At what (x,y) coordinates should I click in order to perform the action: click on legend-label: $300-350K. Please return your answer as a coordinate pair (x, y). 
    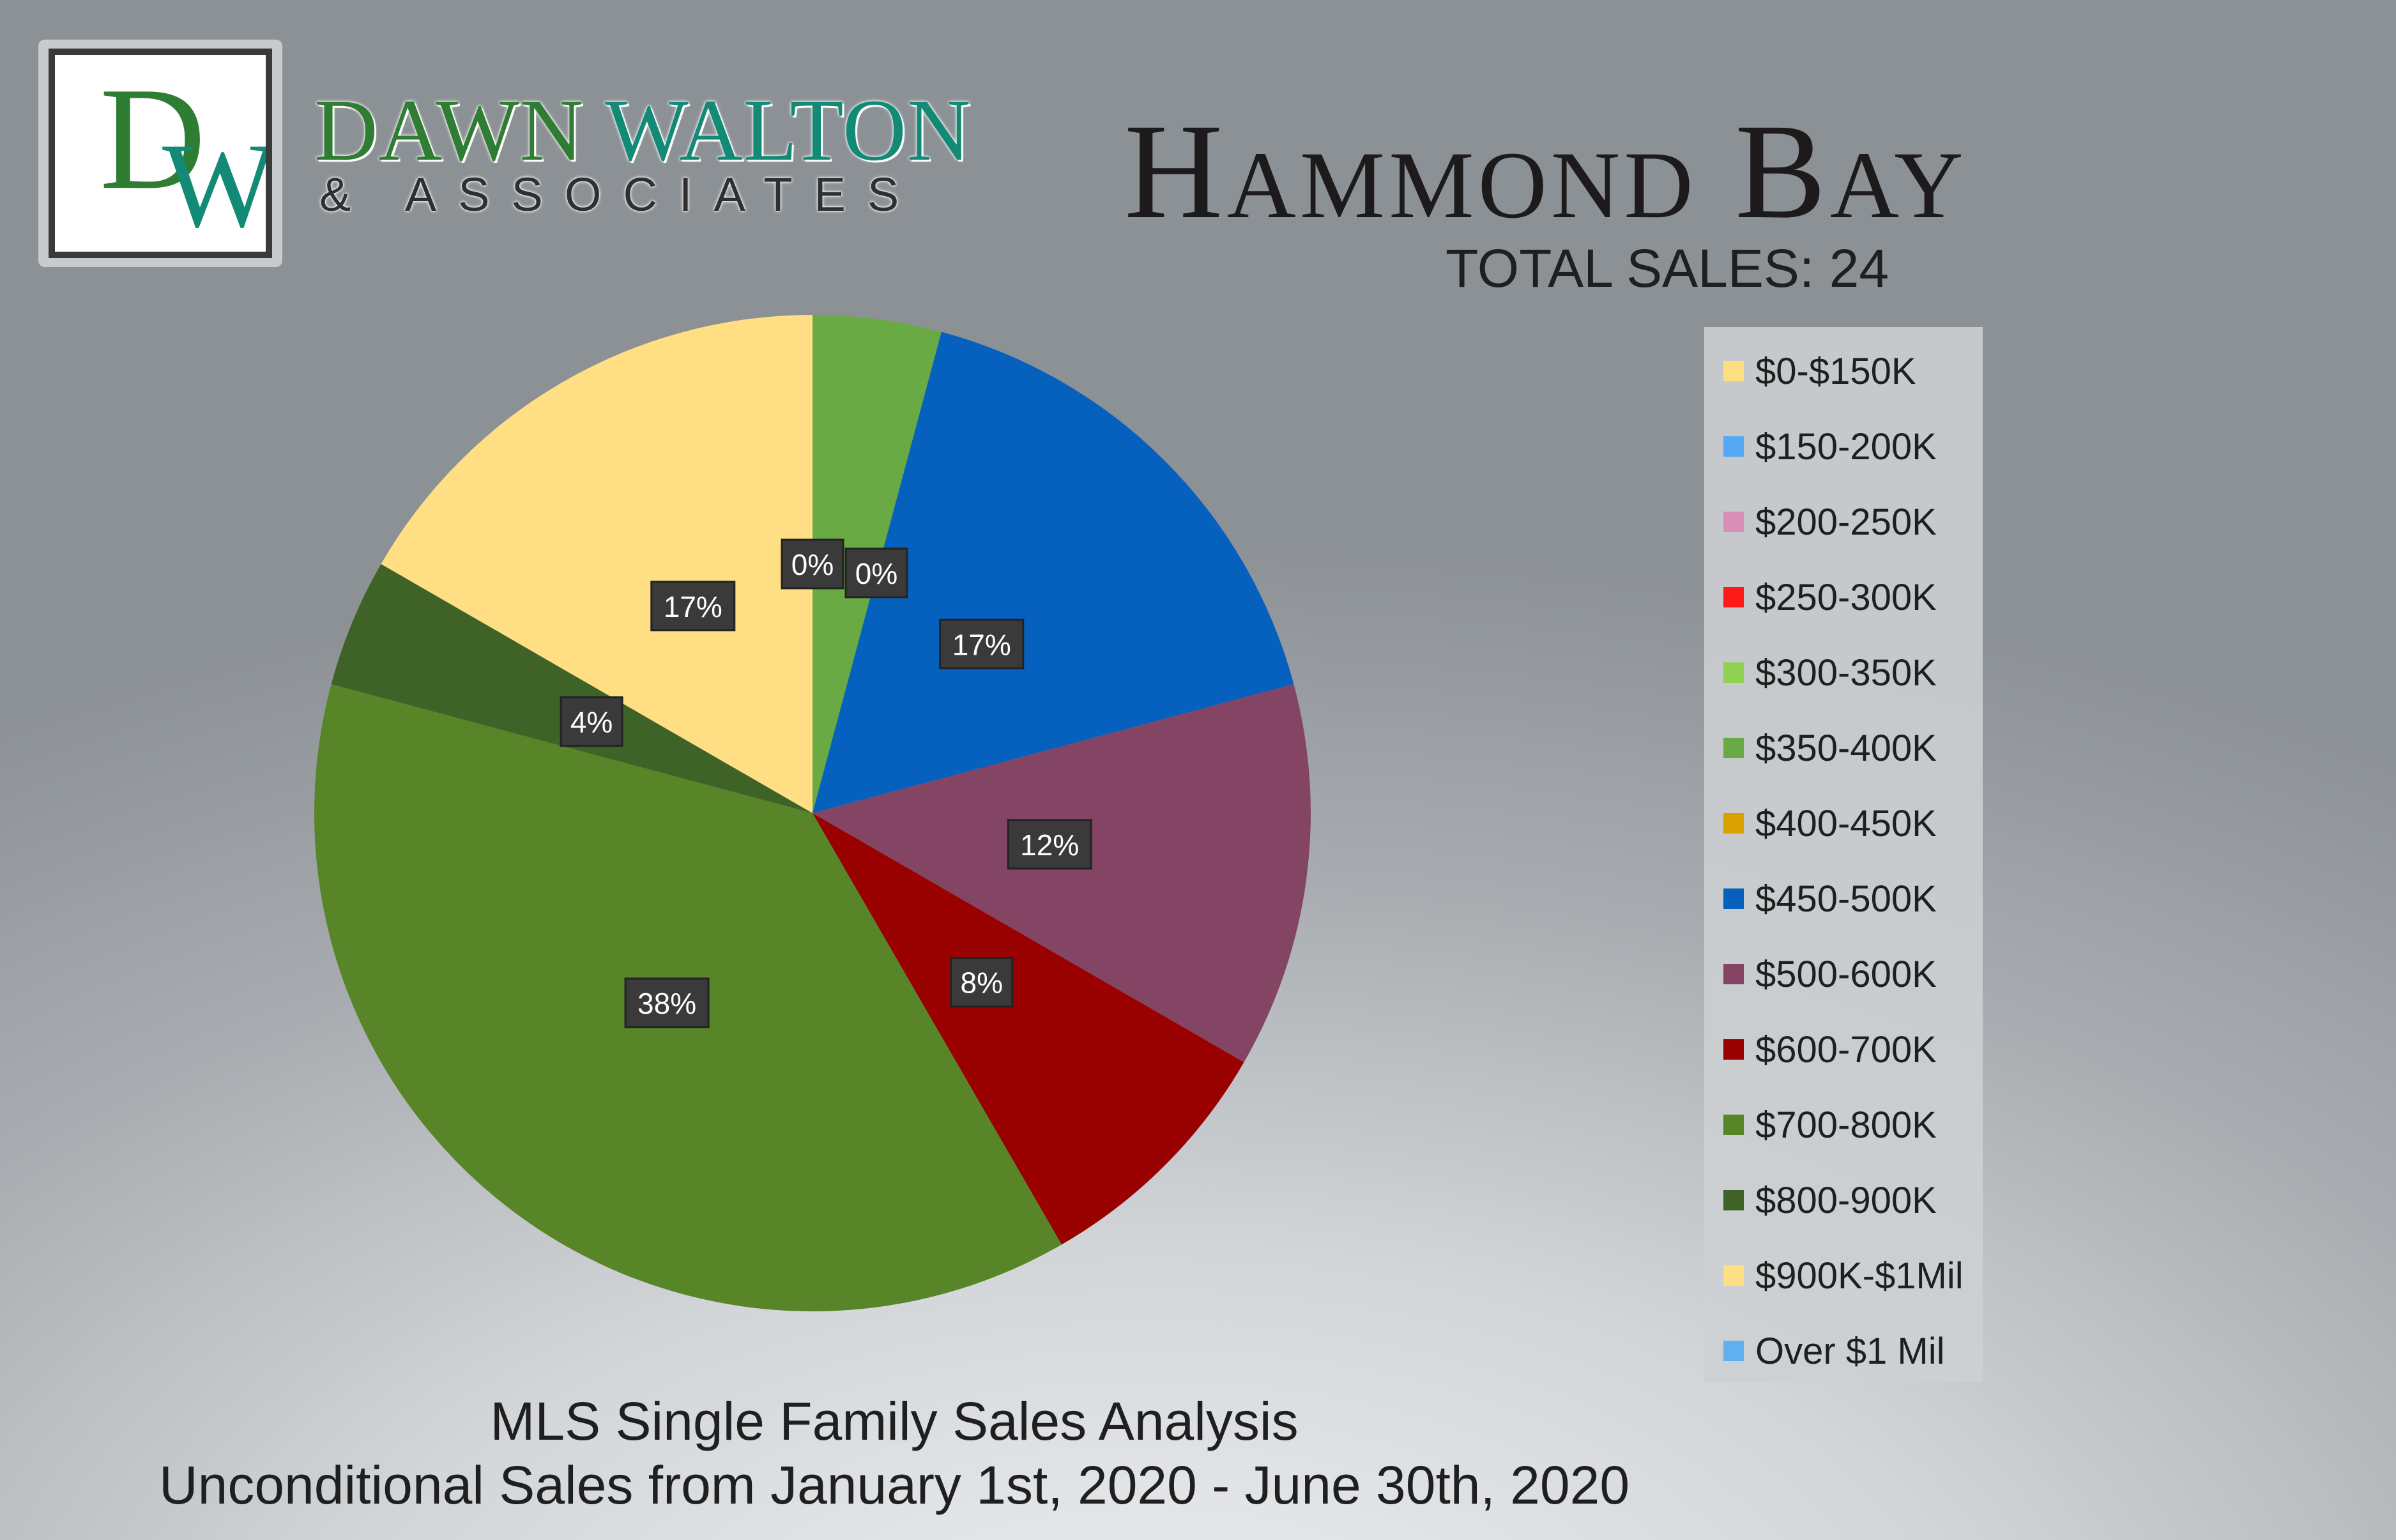
    Looking at the image, I should click on (1846, 673).